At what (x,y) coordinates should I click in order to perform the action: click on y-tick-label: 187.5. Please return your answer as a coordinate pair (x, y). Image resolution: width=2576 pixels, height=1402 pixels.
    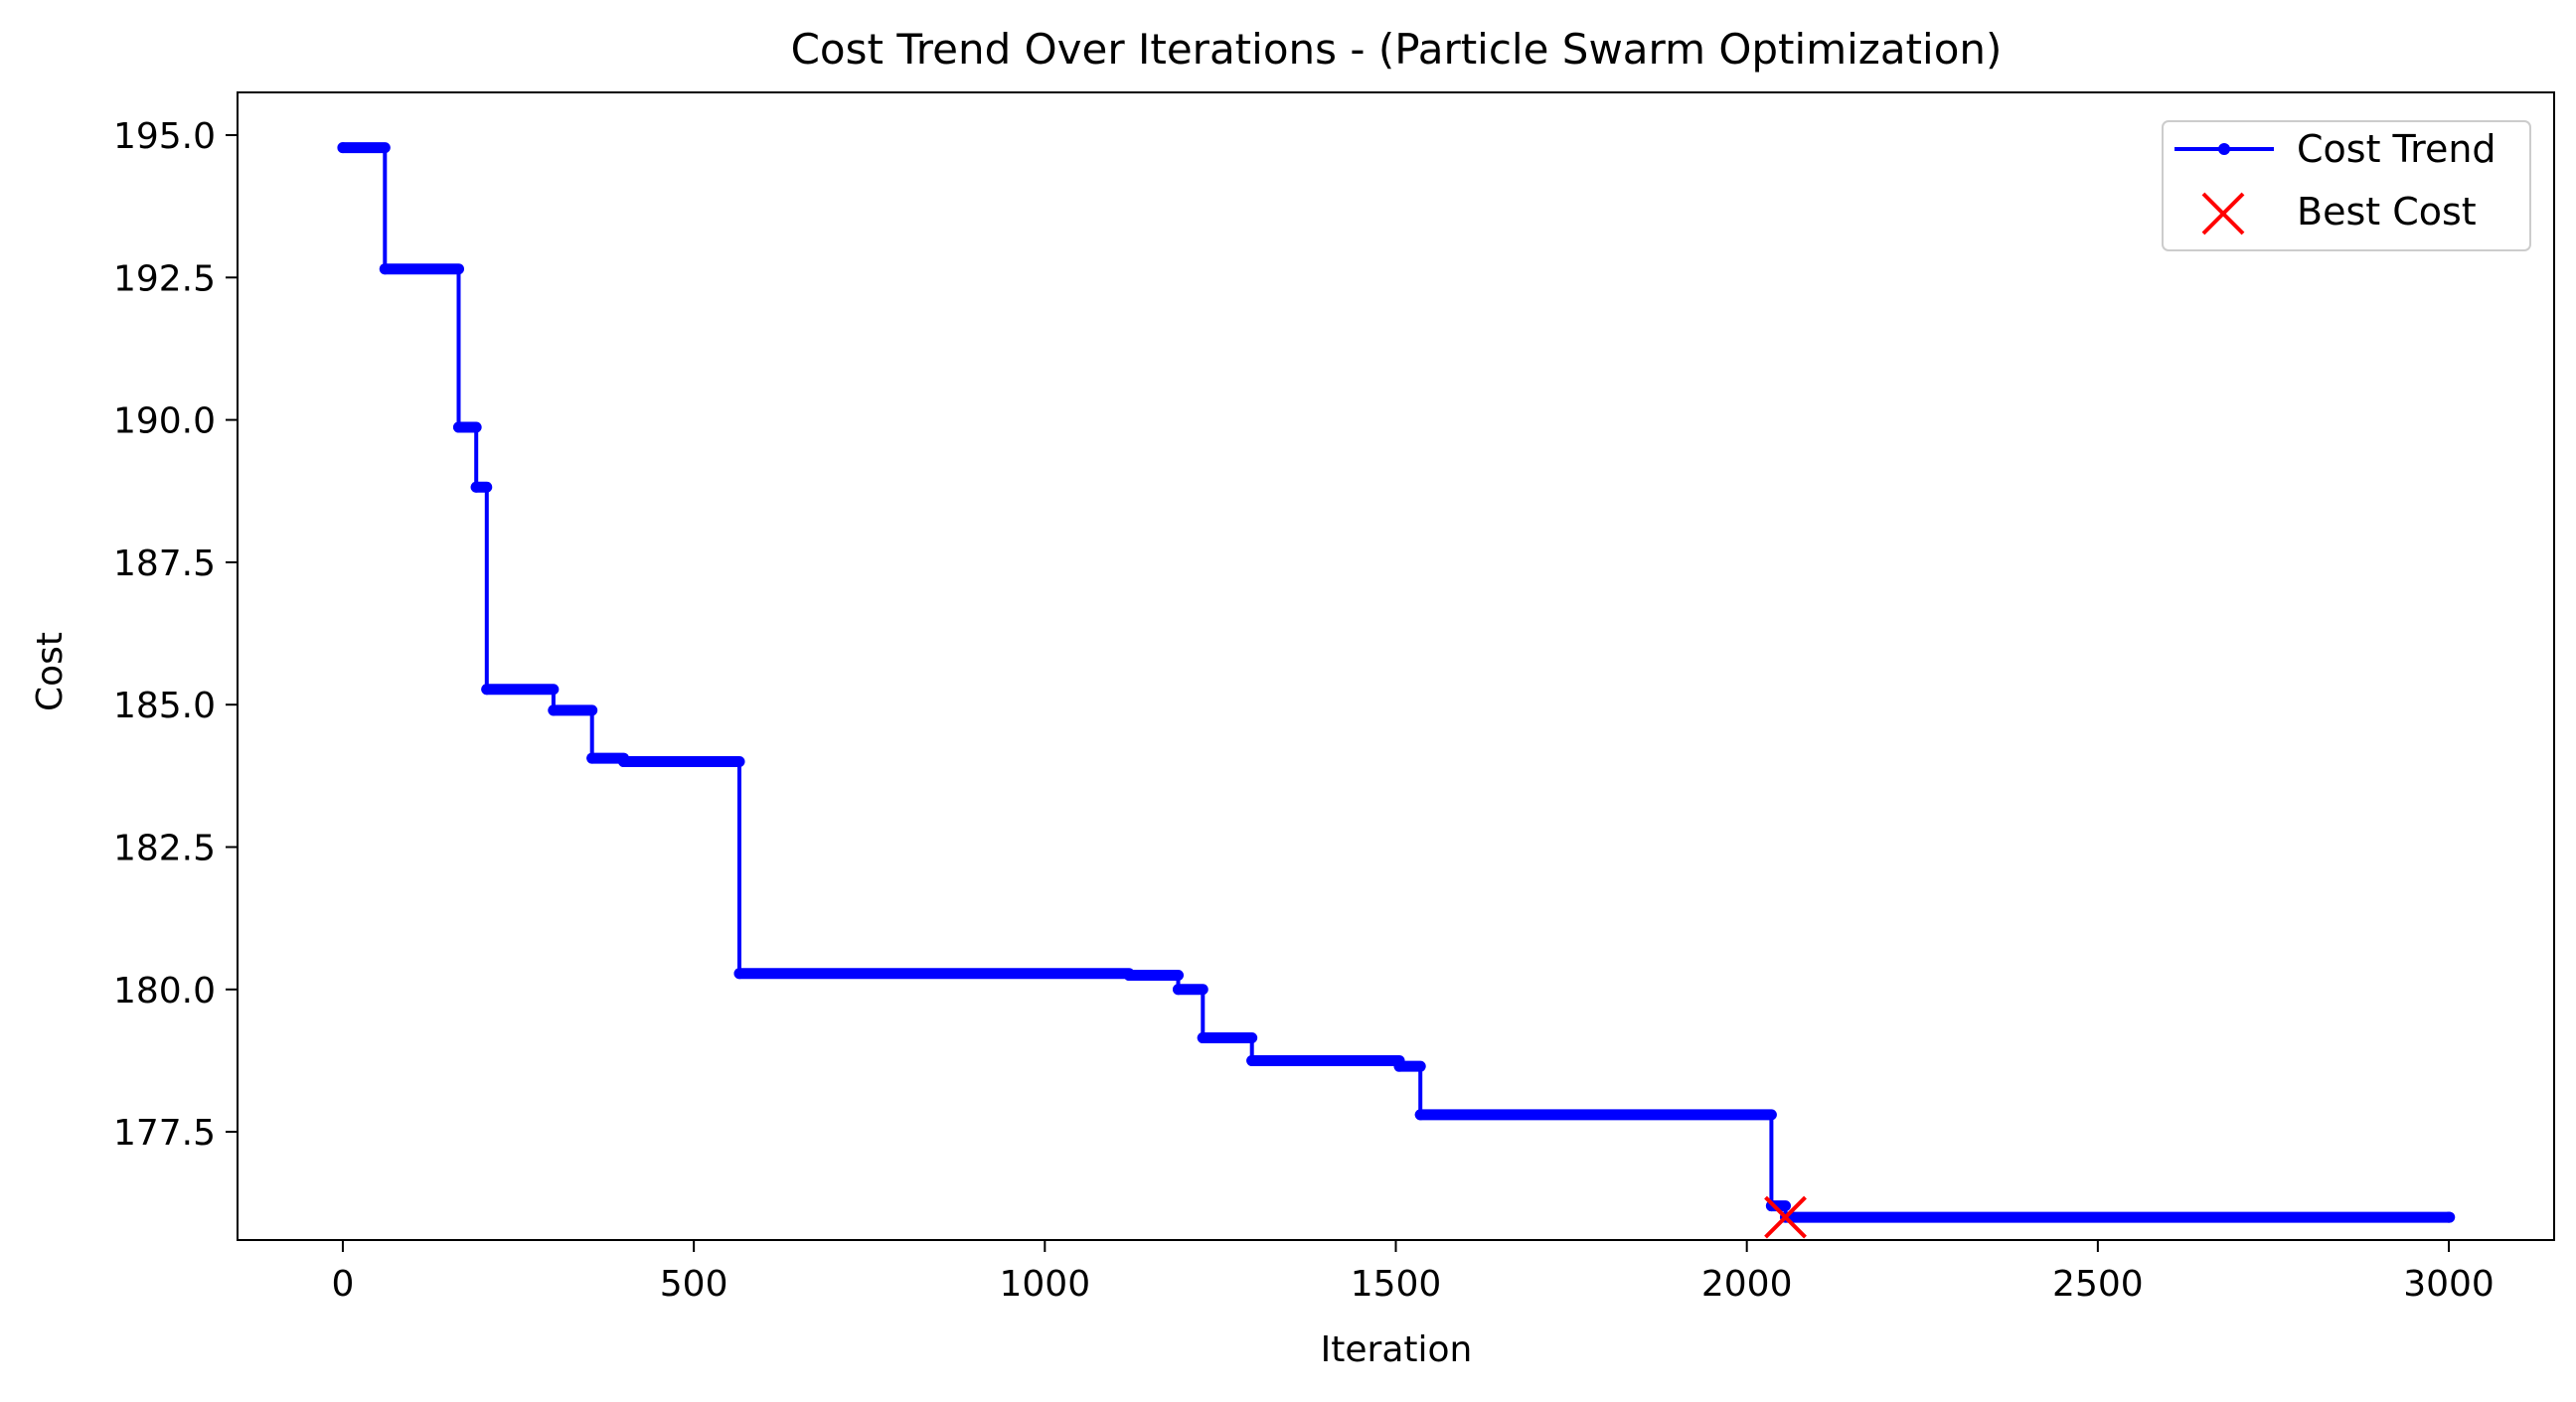
    Looking at the image, I should click on (164, 564).